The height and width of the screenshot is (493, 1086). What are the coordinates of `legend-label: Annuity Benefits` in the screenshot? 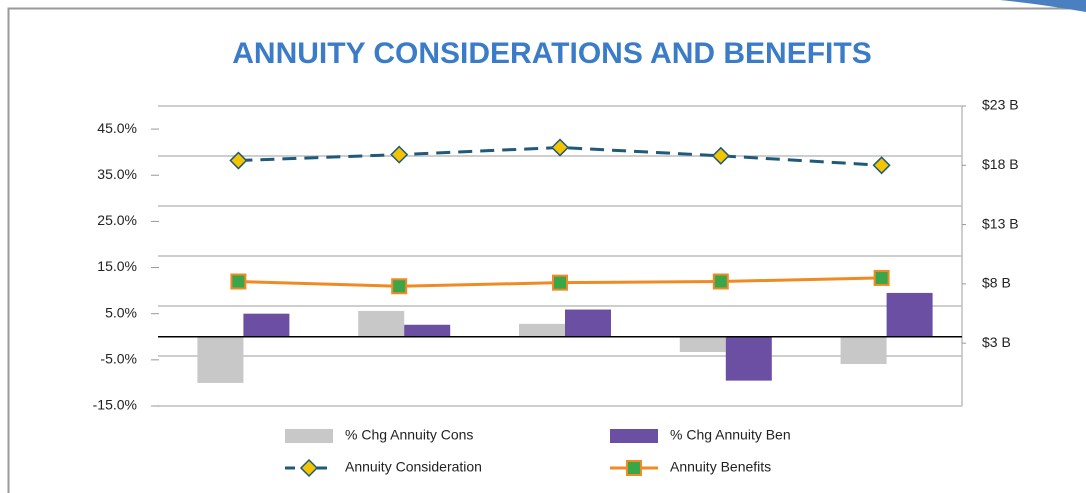 It's located at (720, 467).